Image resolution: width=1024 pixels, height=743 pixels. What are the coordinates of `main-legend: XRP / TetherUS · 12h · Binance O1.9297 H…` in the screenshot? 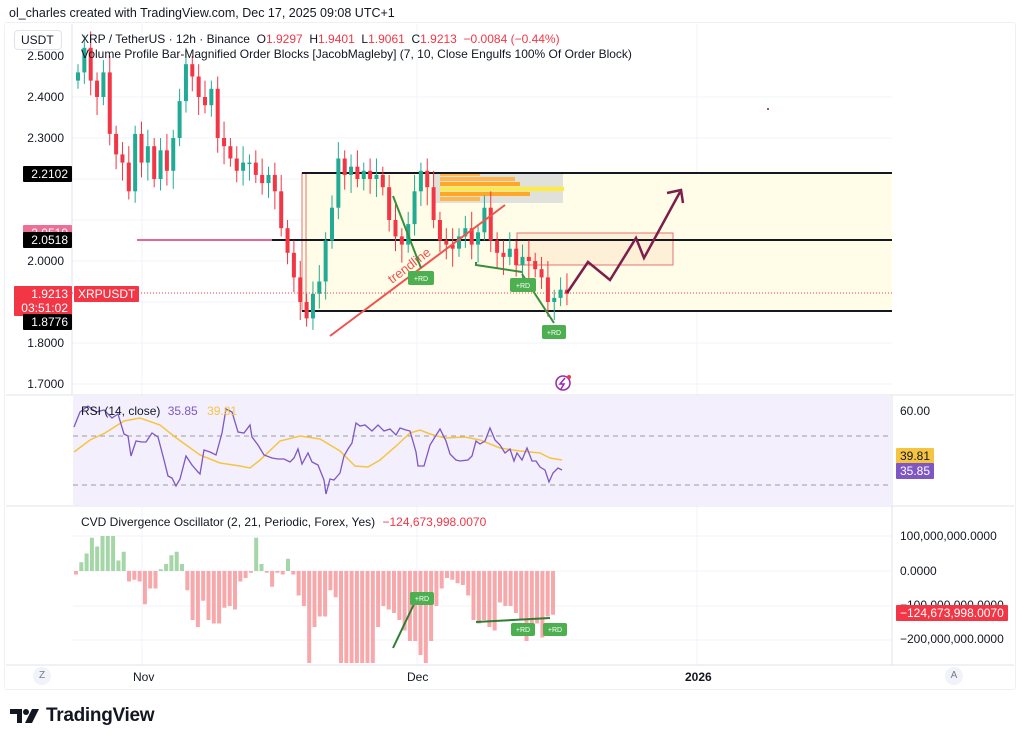 It's located at (320, 39).